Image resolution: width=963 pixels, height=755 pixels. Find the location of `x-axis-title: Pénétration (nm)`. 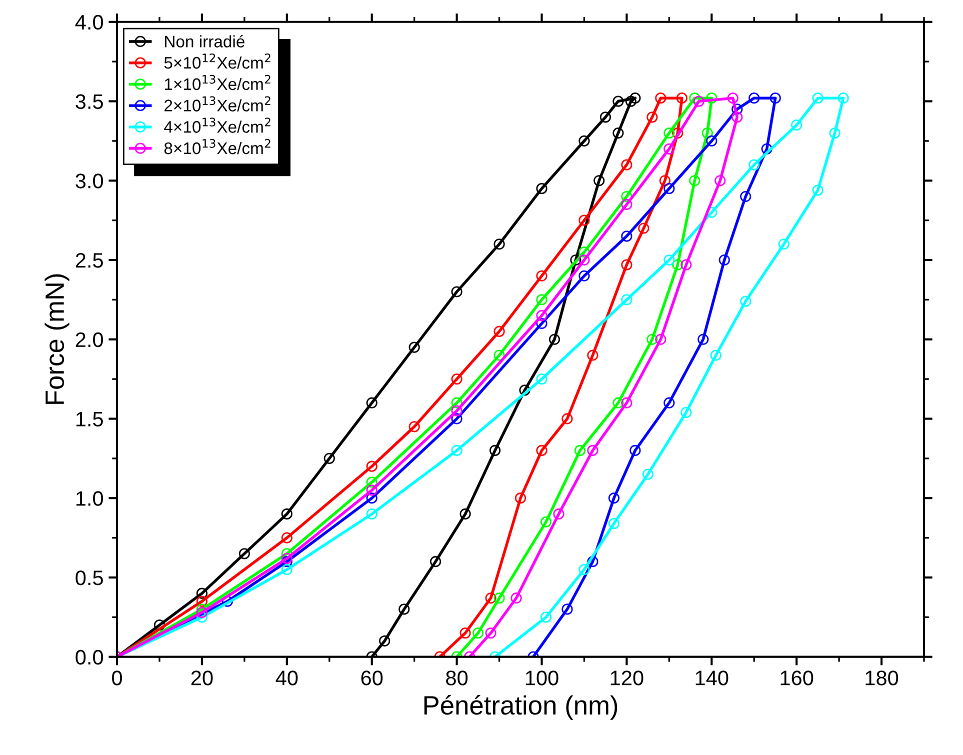

x-axis-title: Pénétration (nm) is located at coordinates (521, 707).